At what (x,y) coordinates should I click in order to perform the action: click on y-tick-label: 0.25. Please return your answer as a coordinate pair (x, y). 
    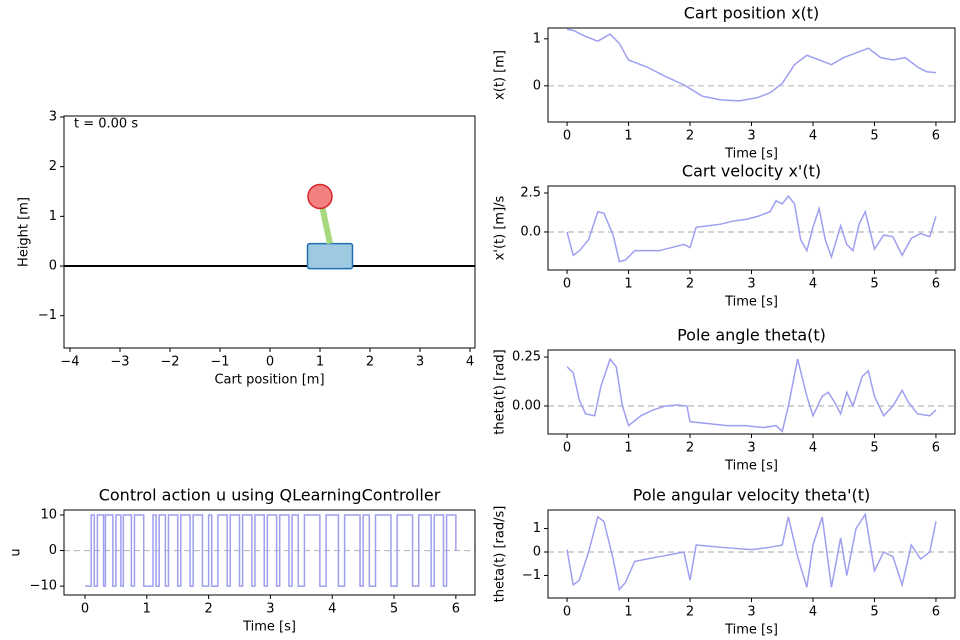
    Looking at the image, I should click on (526, 357).